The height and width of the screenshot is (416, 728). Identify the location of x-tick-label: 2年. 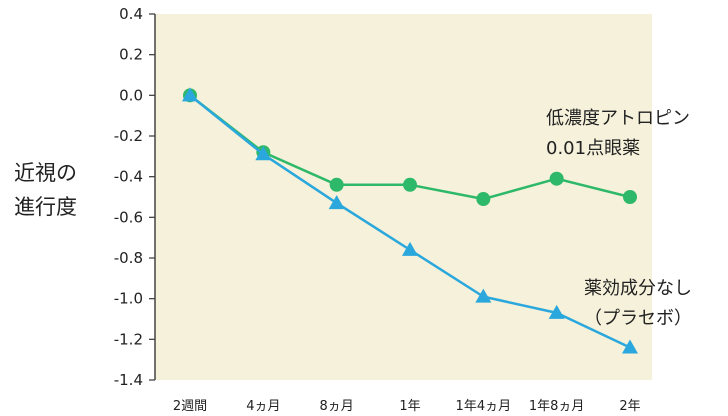
(629, 406).